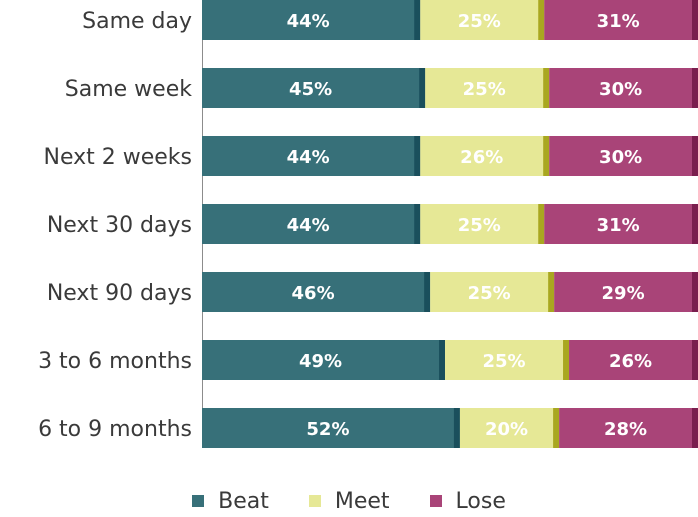 This screenshot has width=698, height=517. I want to click on bar-edge-lose-same-day, so click(695, 20).